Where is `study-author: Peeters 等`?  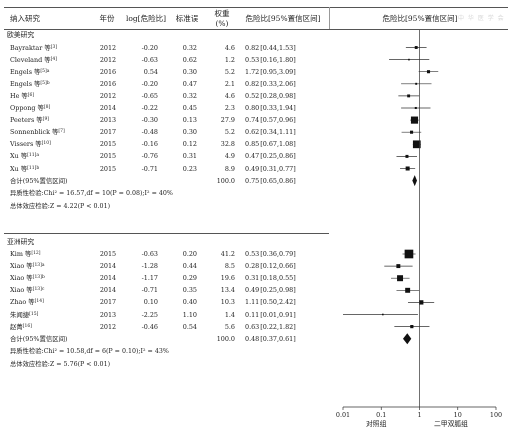
study-author: Peeters 等 is located at coordinates (26, 120).